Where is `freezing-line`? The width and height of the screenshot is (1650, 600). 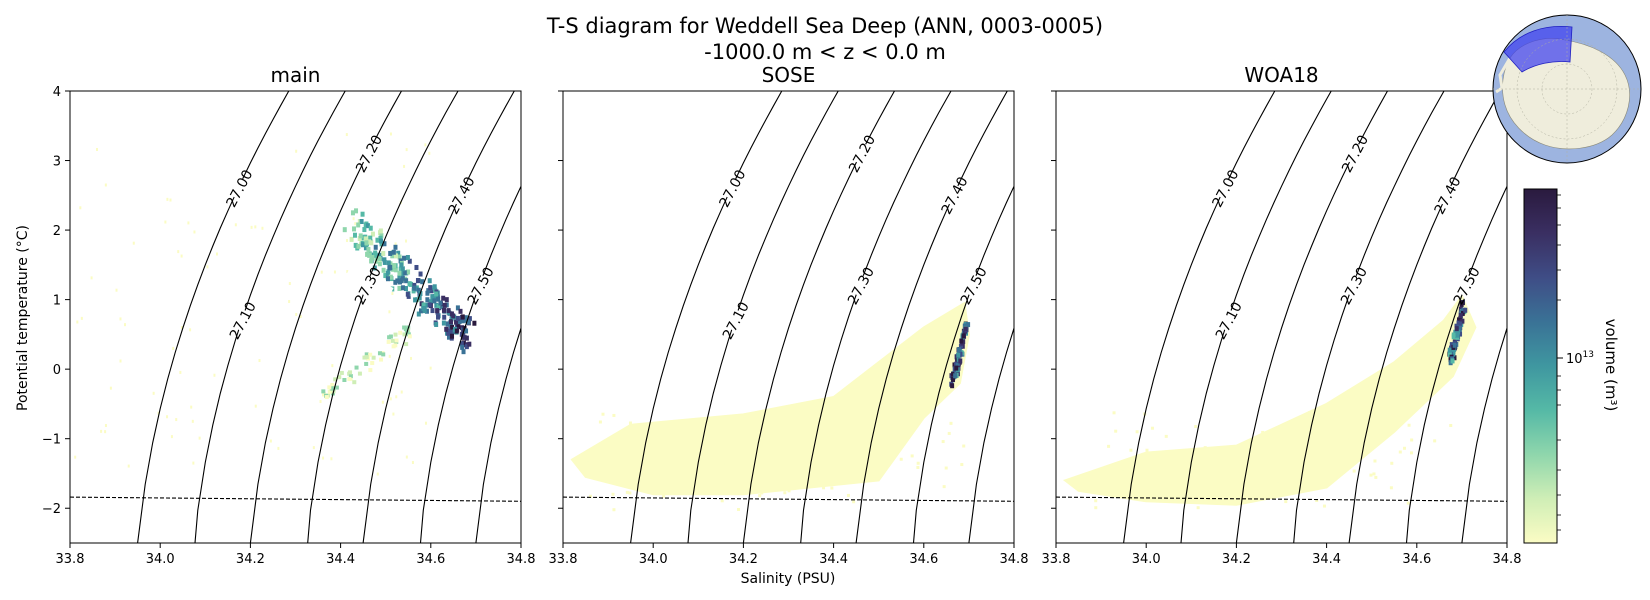
freezing-line is located at coordinates (1281, 499).